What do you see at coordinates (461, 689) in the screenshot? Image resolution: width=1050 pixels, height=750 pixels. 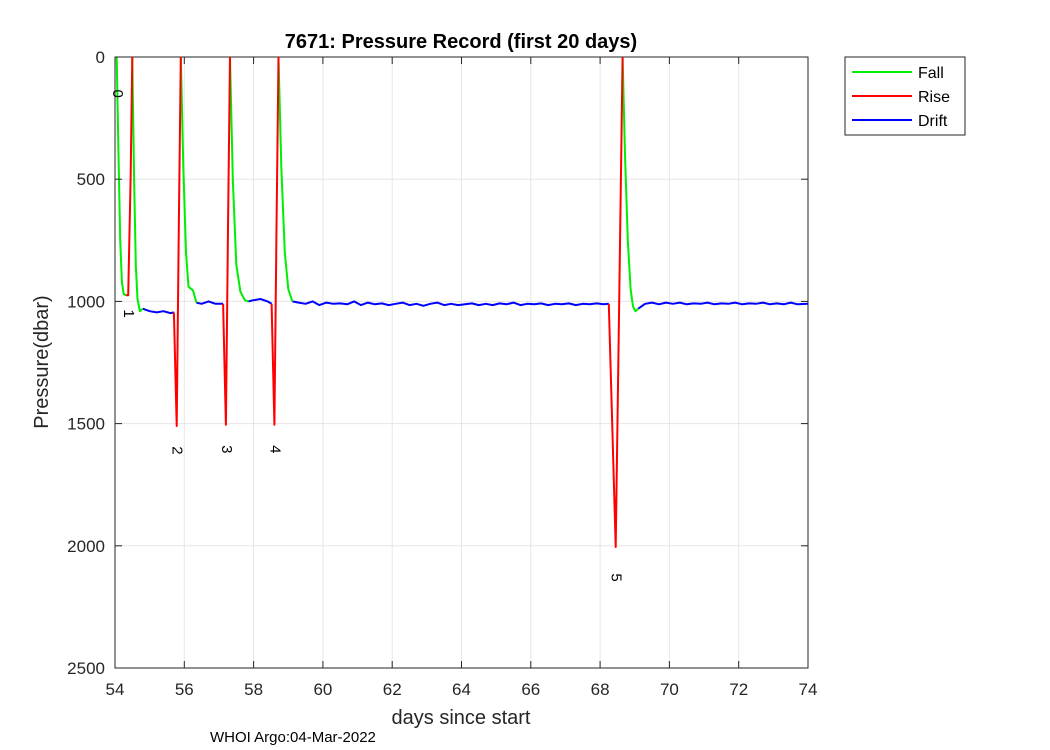 I see `x-tick-label: 64` at bounding box center [461, 689].